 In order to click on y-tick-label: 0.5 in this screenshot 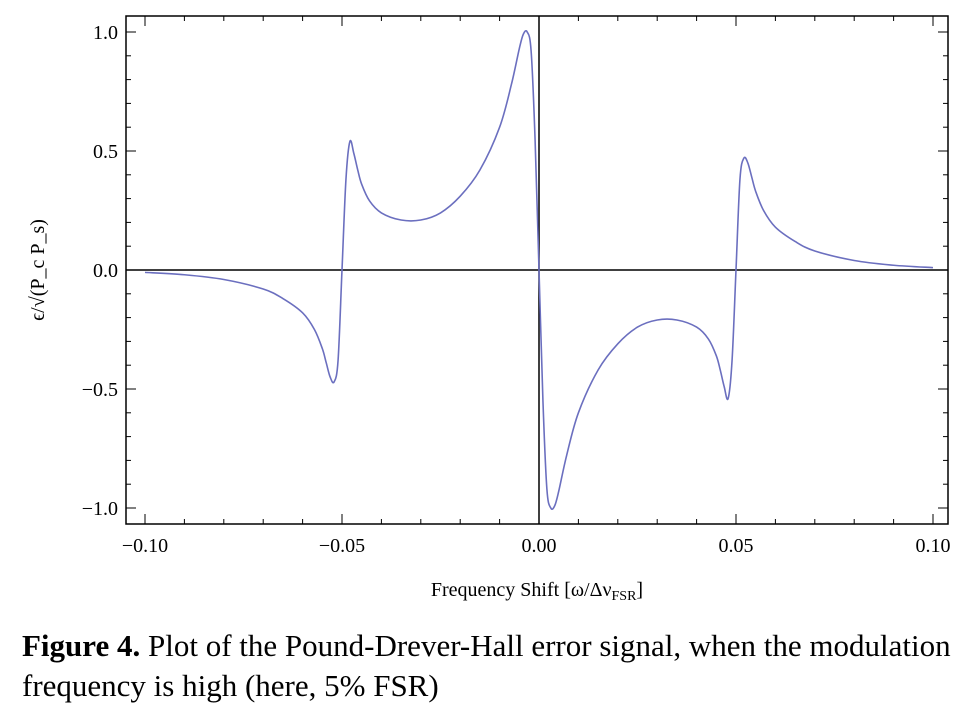, I will do `click(105, 152)`.